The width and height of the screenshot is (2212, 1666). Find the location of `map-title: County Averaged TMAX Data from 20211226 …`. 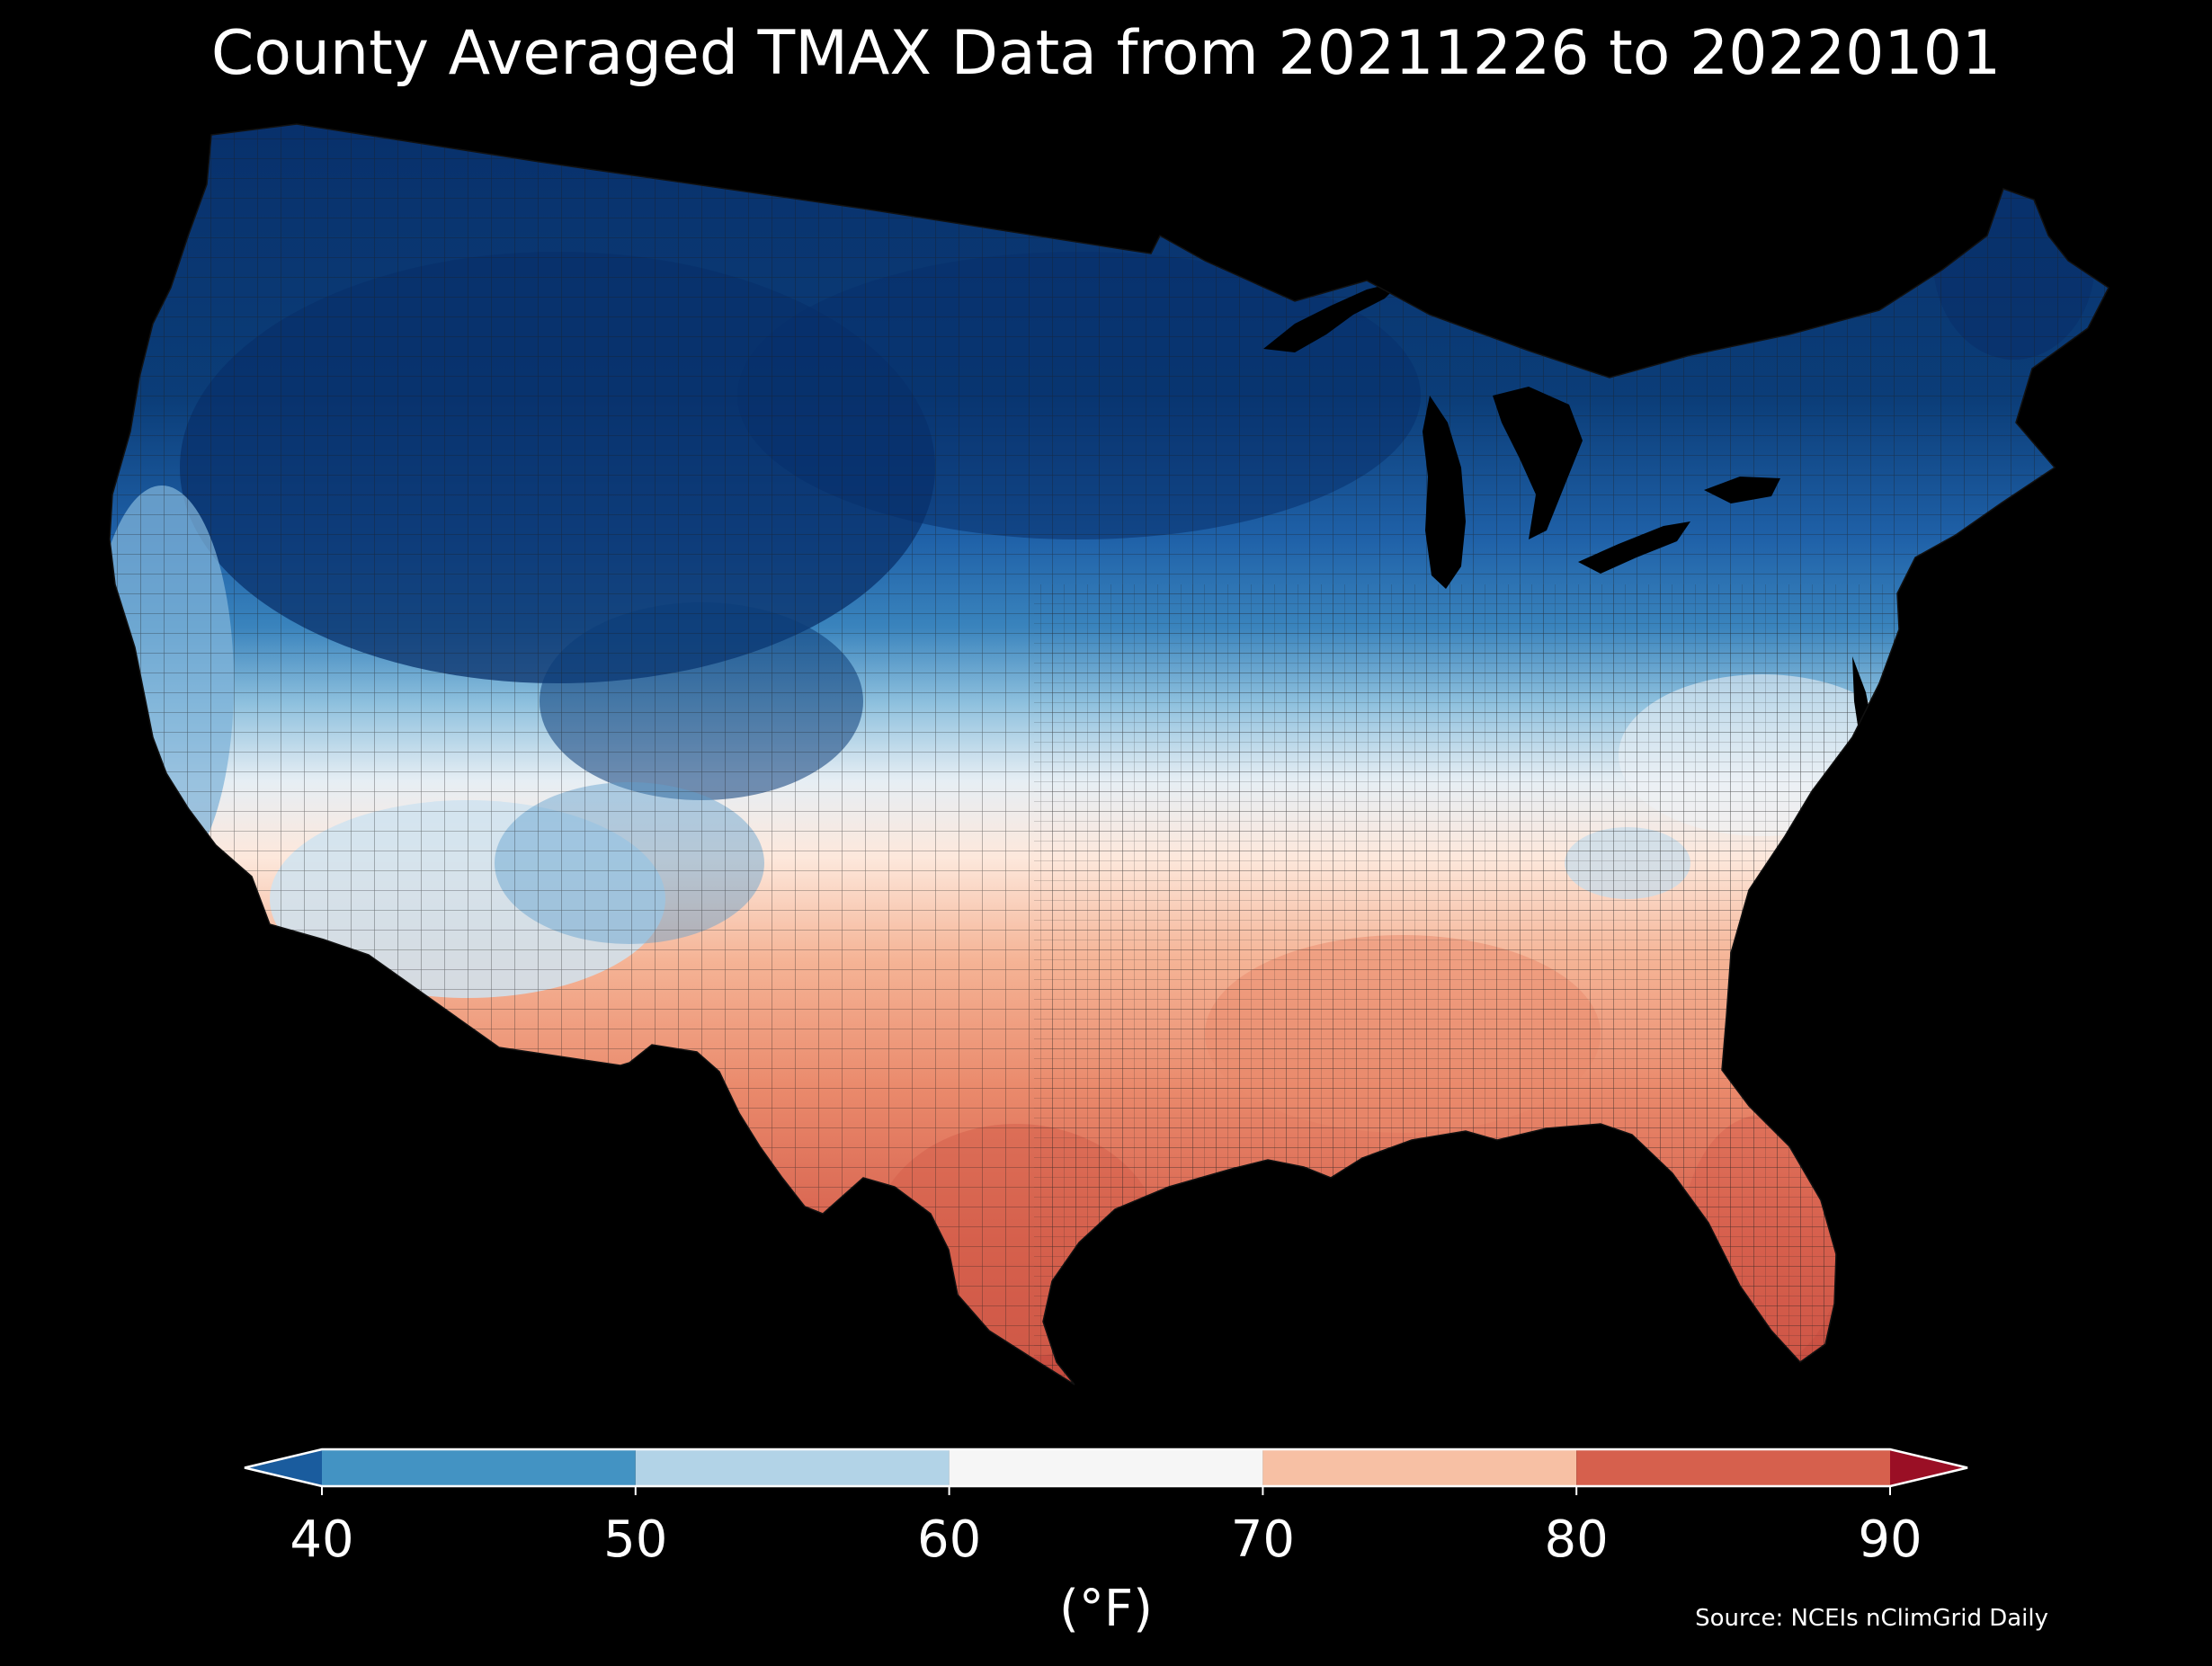

map-title: County Averaged TMAX Data from 20211226 … is located at coordinates (1106, 53).